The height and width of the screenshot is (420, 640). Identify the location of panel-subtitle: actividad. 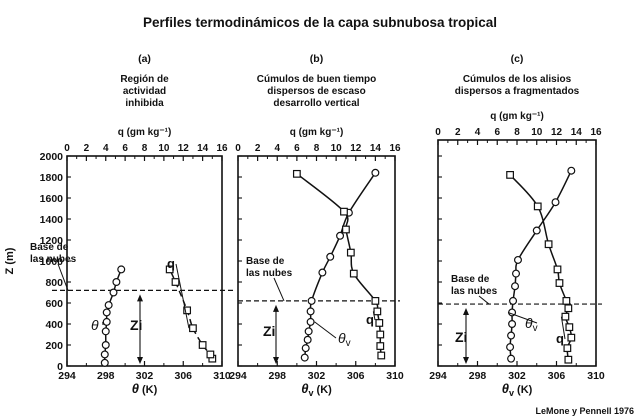
(144, 91).